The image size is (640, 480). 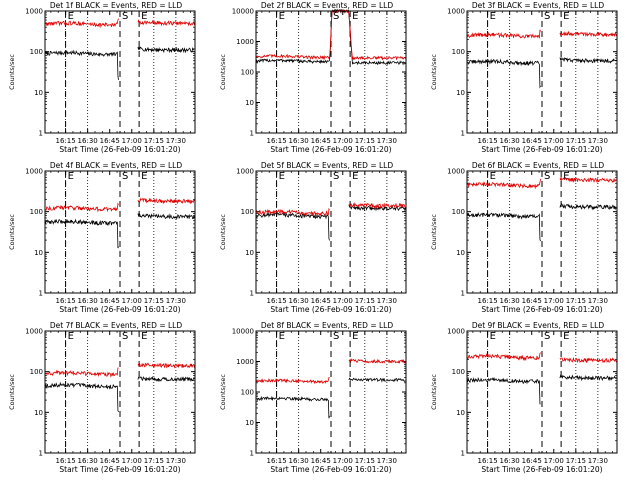 What do you see at coordinates (327, 325) in the screenshot?
I see `panel-title: Det 8f BLACK = Events, RED = LLD` at bounding box center [327, 325].